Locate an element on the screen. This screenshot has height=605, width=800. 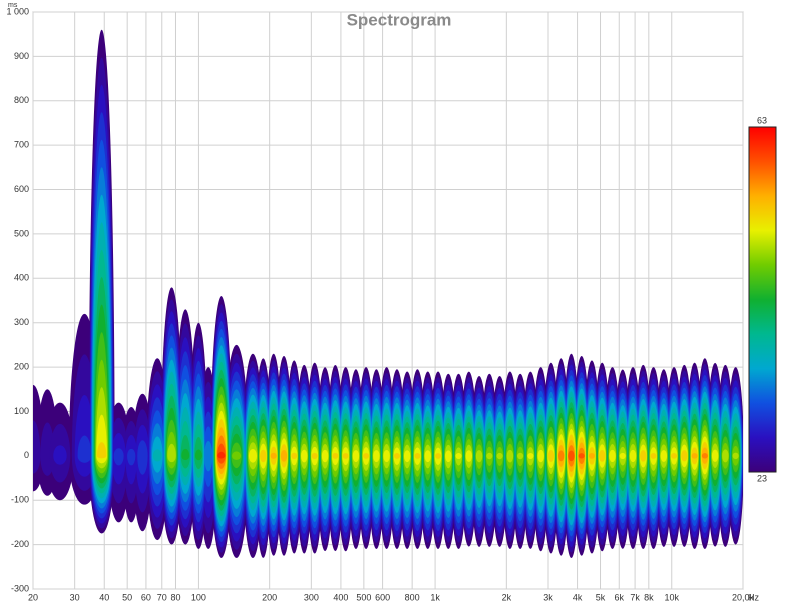
x-tick-label: 3k is located at coordinates (548, 597).